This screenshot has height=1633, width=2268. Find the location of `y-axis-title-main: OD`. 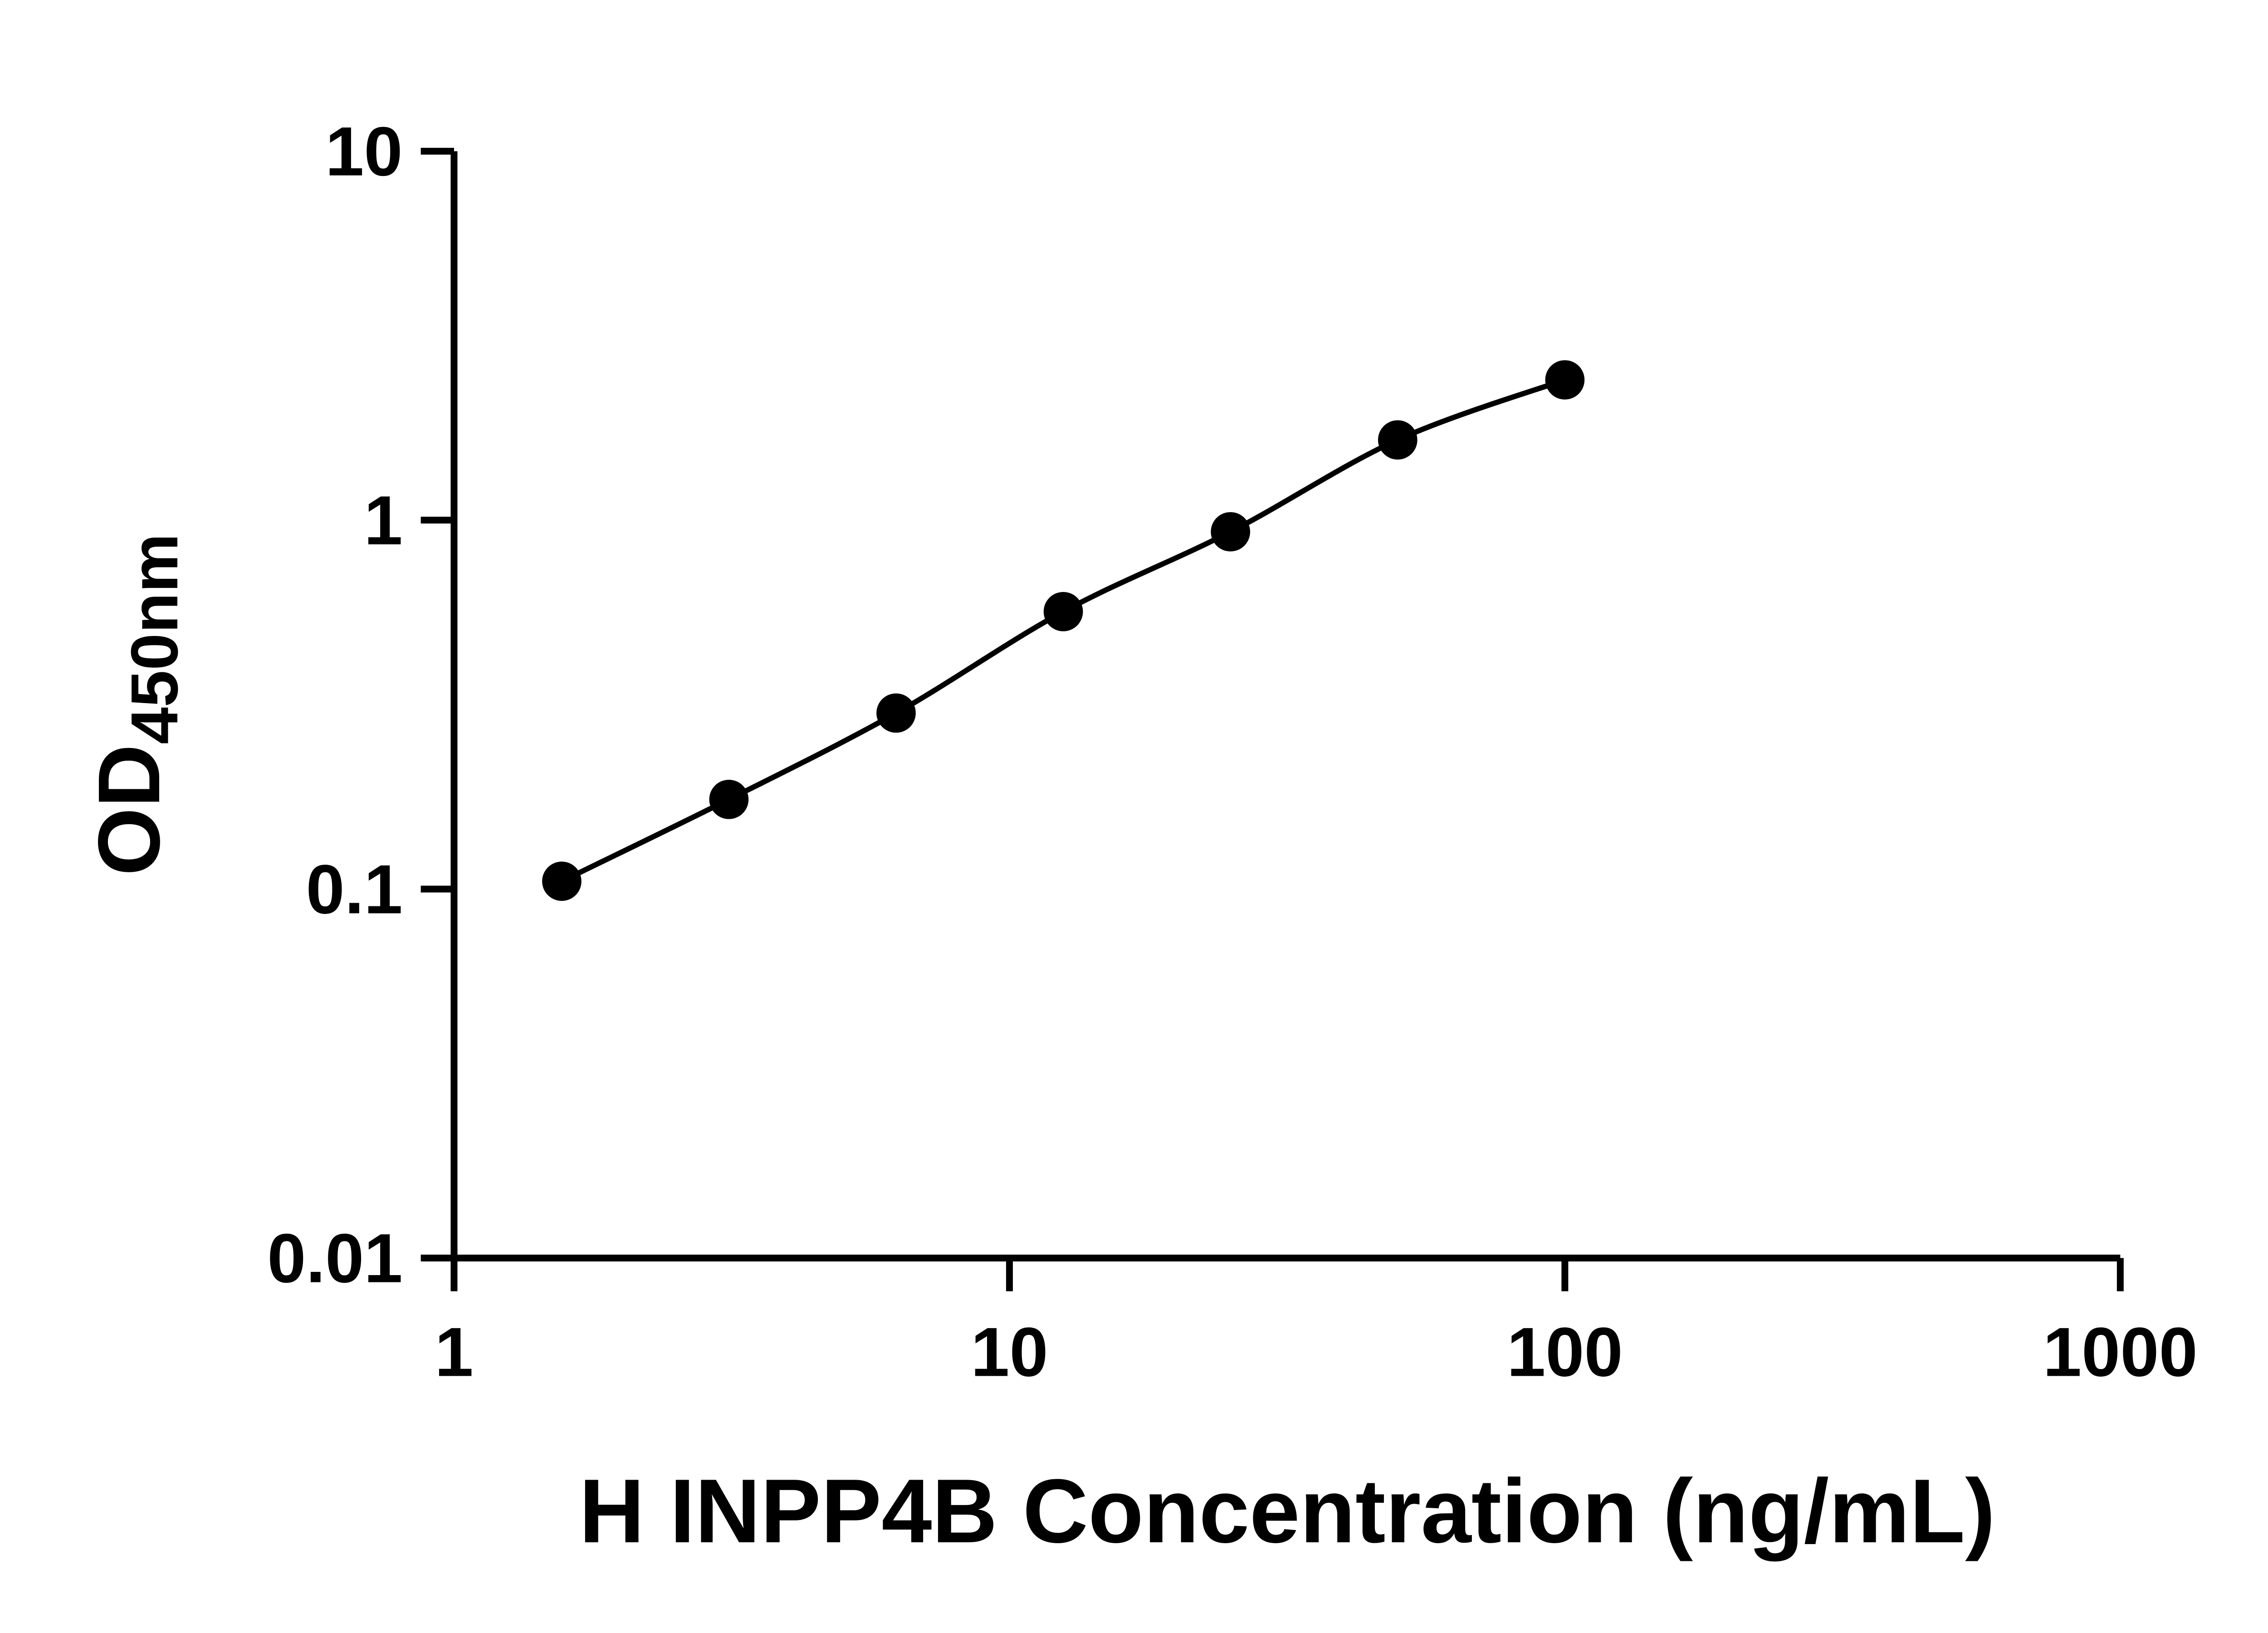

y-axis-title-main: OD is located at coordinates (129, 810).